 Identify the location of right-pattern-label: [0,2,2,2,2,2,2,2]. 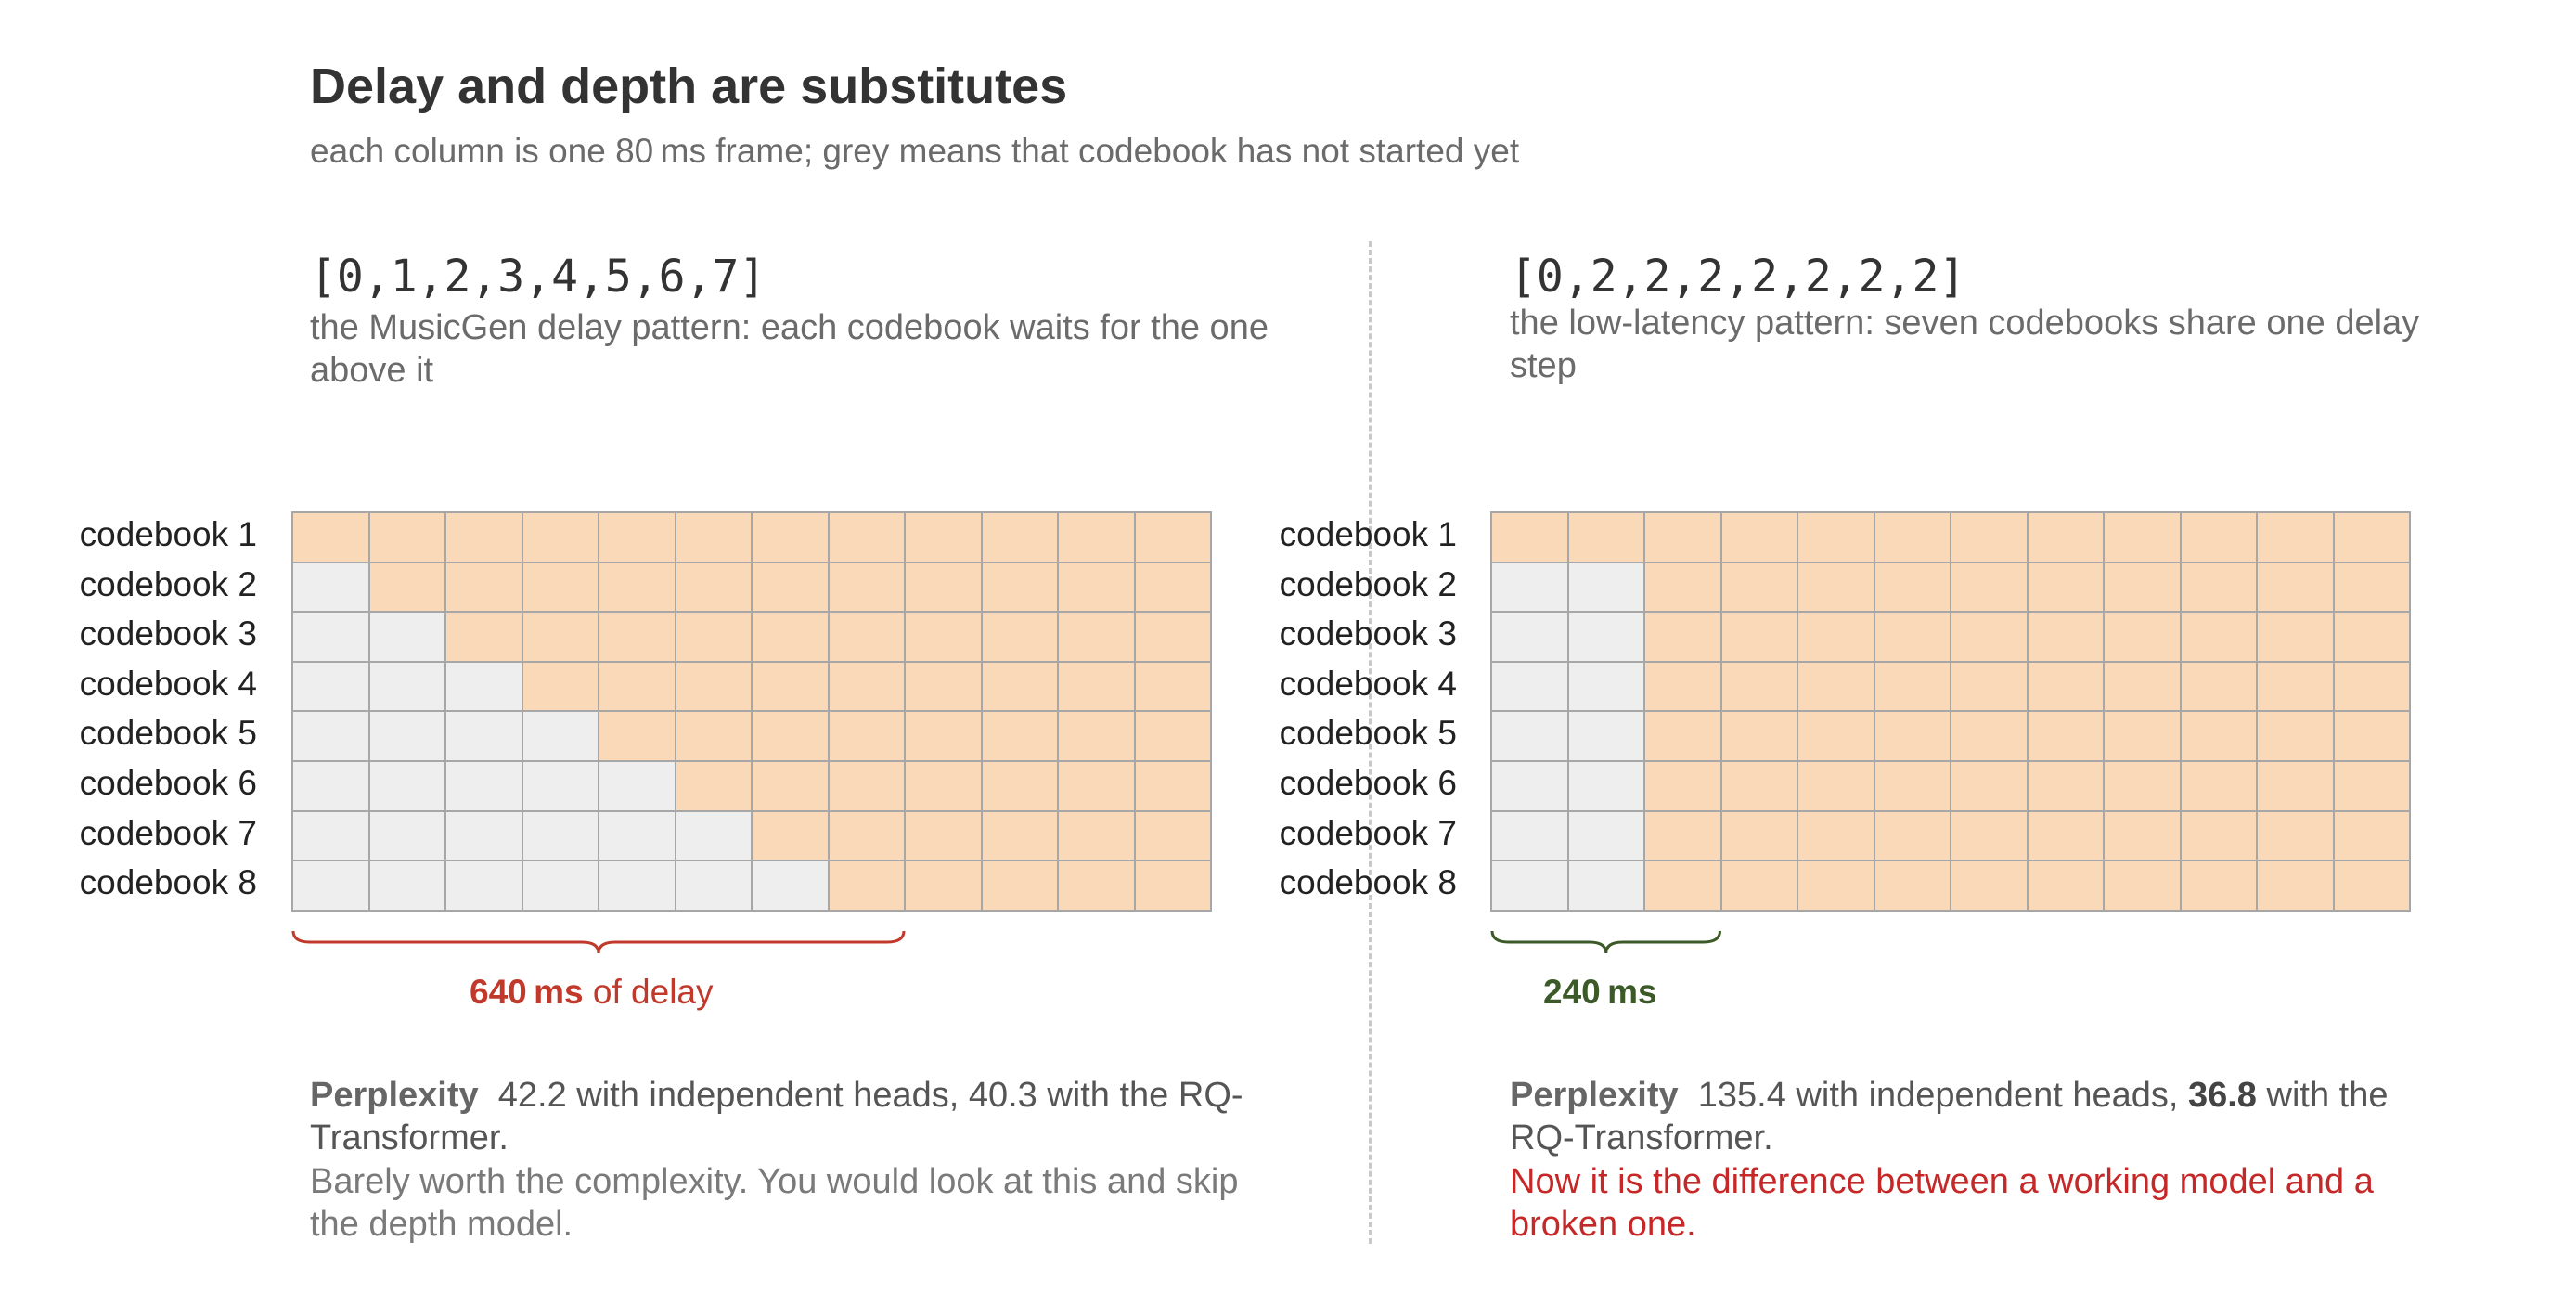
(1738, 277).